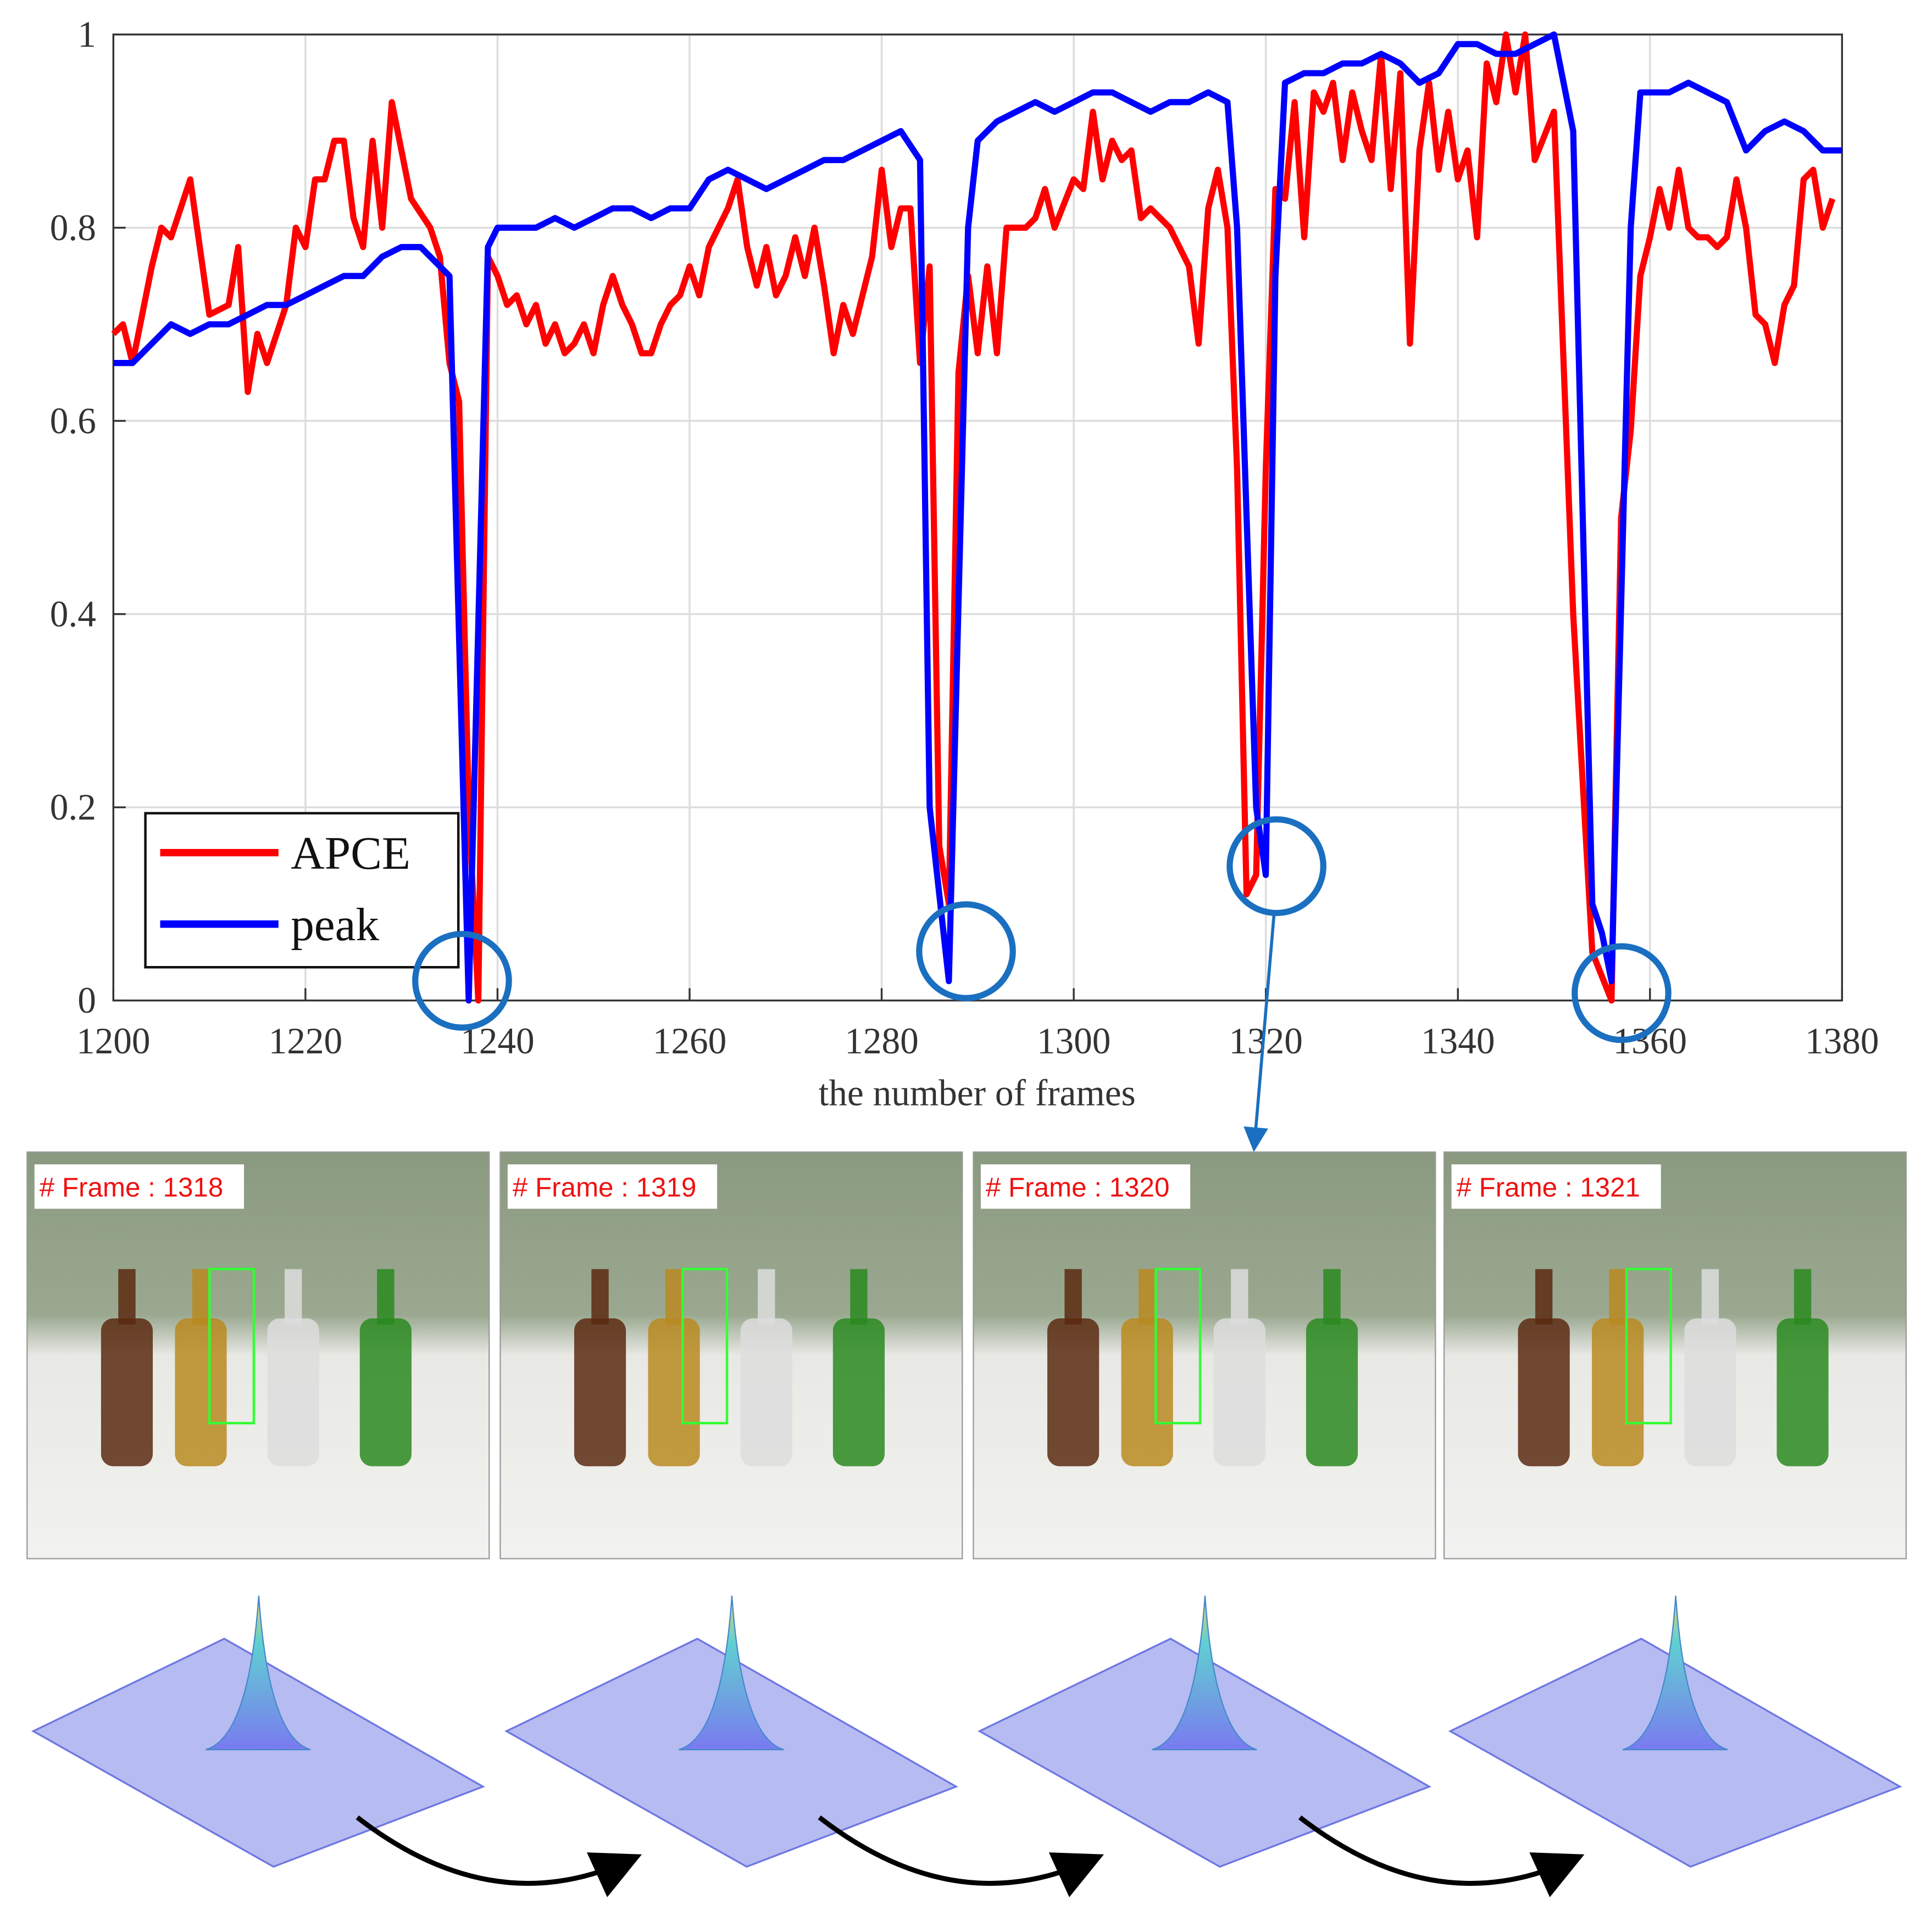 This screenshot has height=1932, width=1932. Describe the element at coordinates (73, 420) in the screenshot. I see `y-tick-label: 0.6` at that location.